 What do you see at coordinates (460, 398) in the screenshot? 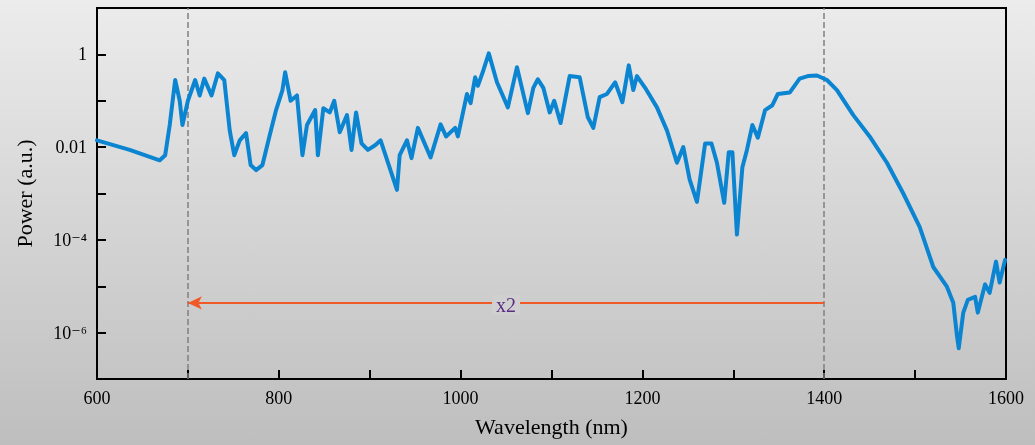
I see `x-tick-label: 1000` at bounding box center [460, 398].